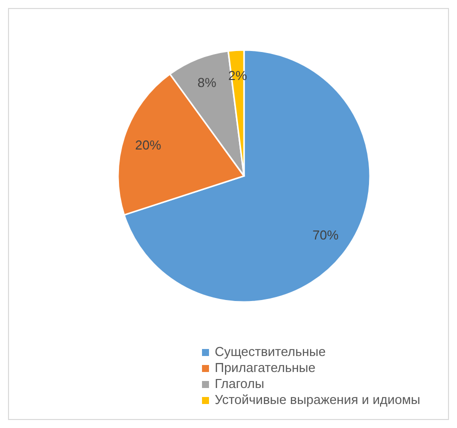  Describe the element at coordinates (325, 235) in the screenshot. I see `data-label: 70%` at that location.